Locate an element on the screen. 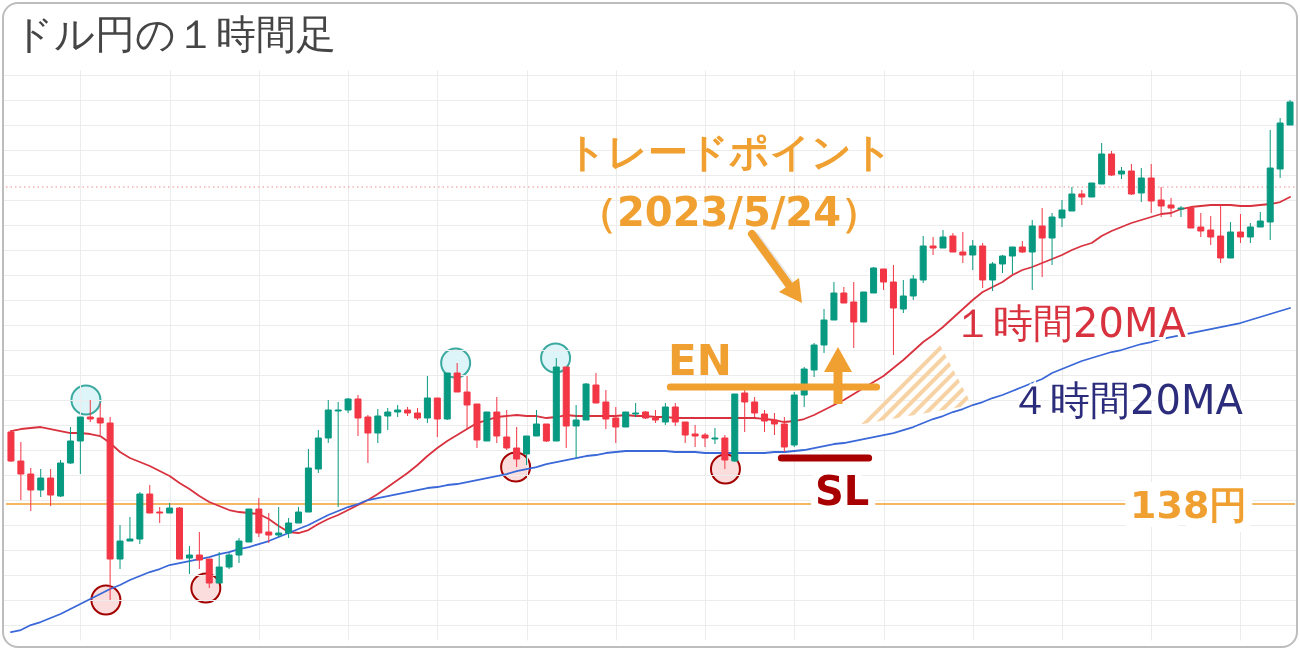 This screenshot has height=650, width=1300. annotation: （2023/5/24） is located at coordinates (729, 212).